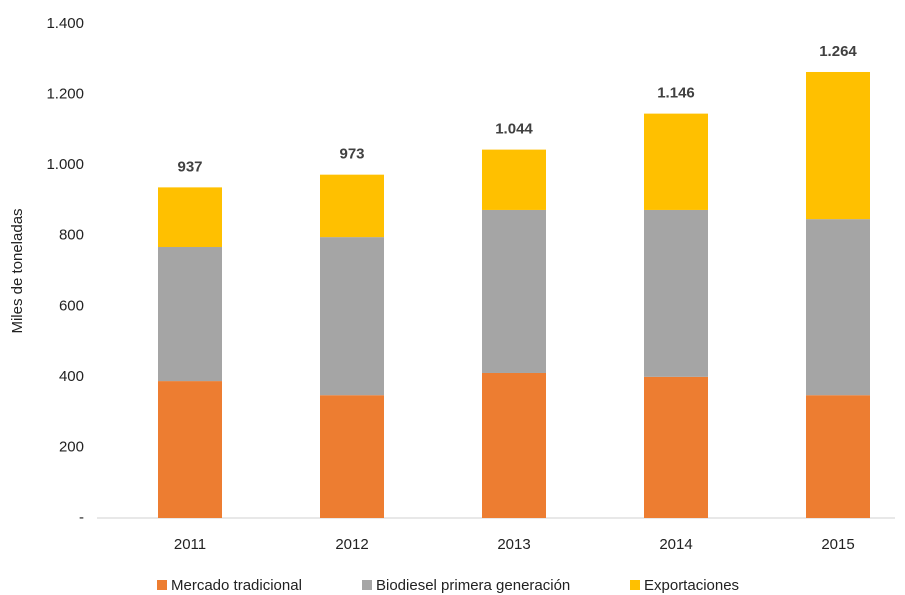 The width and height of the screenshot is (905, 595). I want to click on legend-label: Biodiesel primera generación, so click(473, 585).